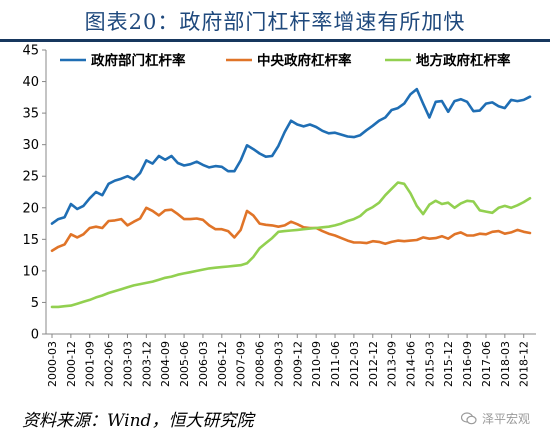  Describe the element at coordinates (448, 364) in the screenshot. I see `x-tick-label: 2015-12` at that location.